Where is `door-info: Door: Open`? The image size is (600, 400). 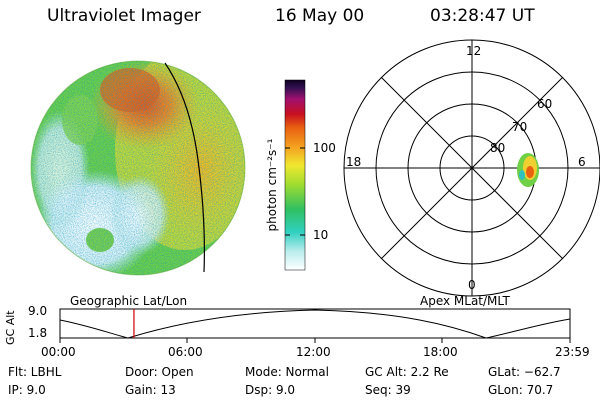
door-info: Door: Open is located at coordinates (159, 372).